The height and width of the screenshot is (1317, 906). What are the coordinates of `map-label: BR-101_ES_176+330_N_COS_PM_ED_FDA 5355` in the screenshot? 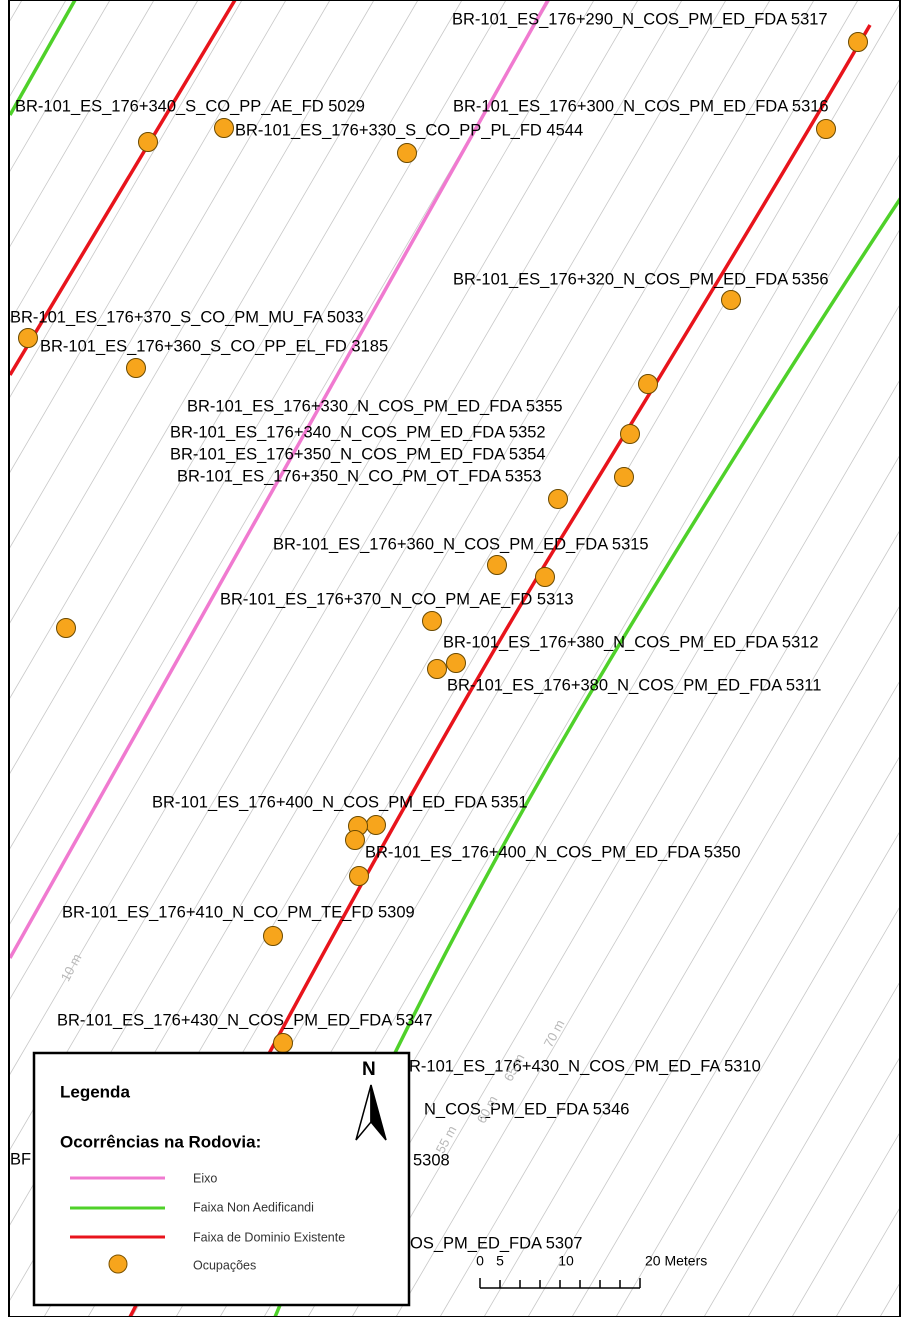 It's located at (375, 406).